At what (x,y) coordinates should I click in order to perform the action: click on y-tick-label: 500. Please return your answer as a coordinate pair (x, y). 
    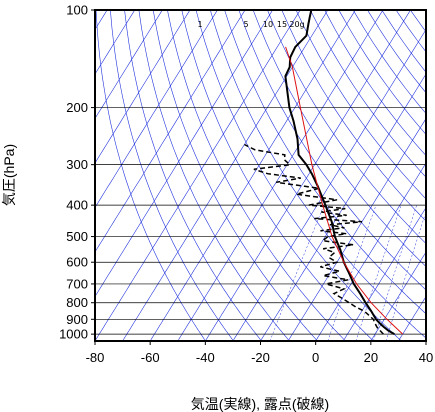
    Looking at the image, I should click on (77, 236).